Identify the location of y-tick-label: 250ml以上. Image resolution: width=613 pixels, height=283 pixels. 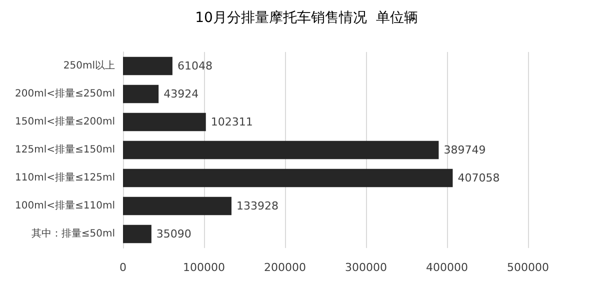
(89, 66).